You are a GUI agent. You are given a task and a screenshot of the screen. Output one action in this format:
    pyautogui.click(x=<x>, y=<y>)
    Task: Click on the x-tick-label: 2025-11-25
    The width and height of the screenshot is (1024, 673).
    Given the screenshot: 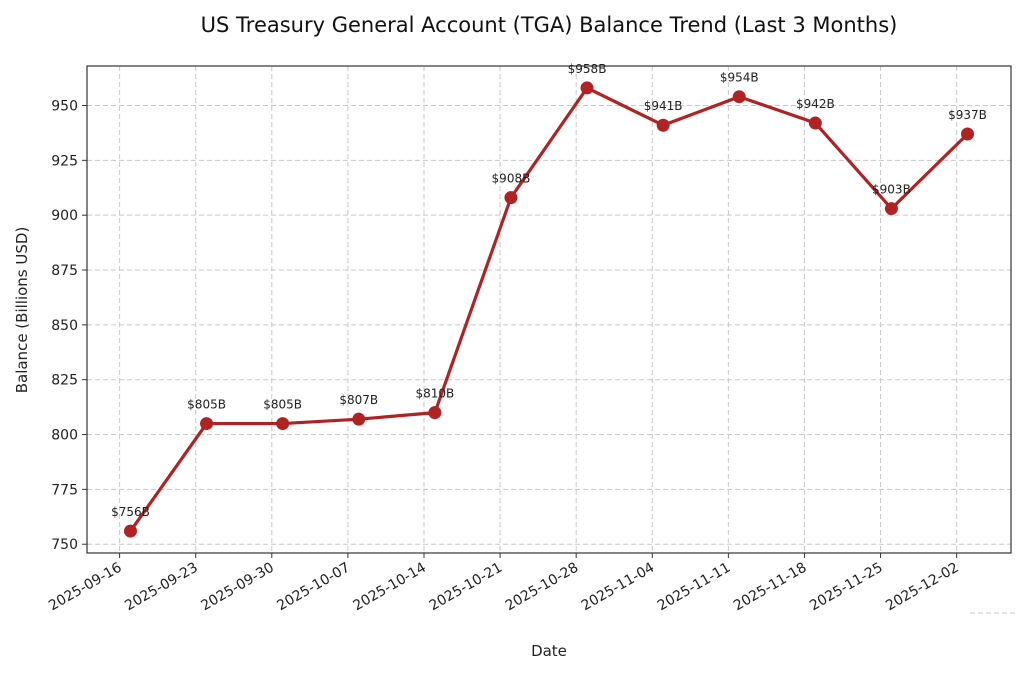 What is the action you would take?
    pyautogui.click(x=846, y=587)
    